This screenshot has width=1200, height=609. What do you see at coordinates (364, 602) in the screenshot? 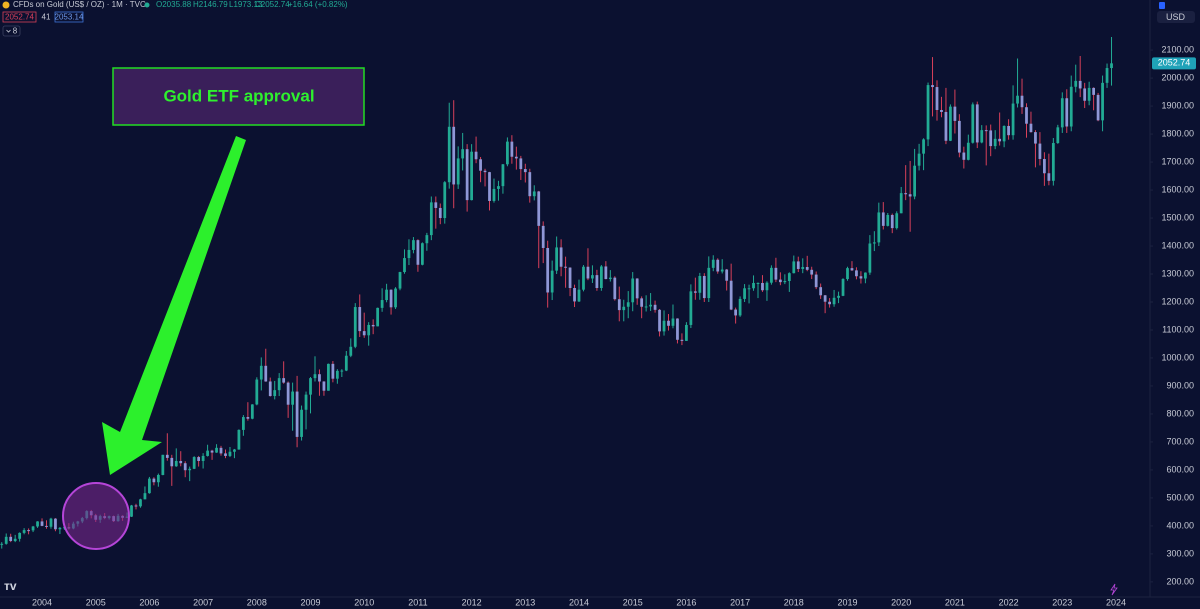
I see `x-tick-label: 2010` at bounding box center [364, 602].